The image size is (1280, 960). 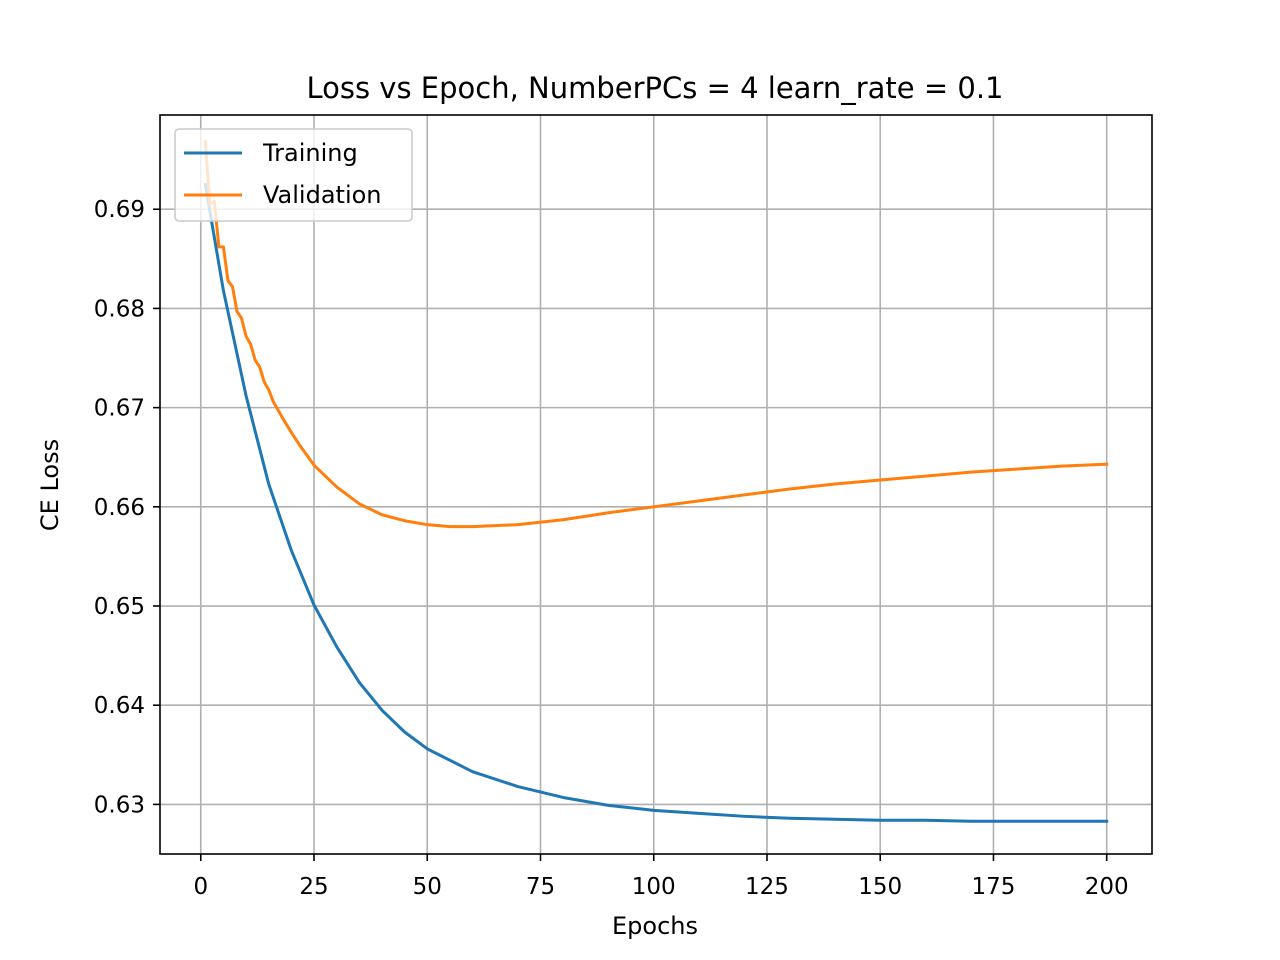 What do you see at coordinates (767, 887) in the screenshot?
I see `x-tick-label: 125` at bounding box center [767, 887].